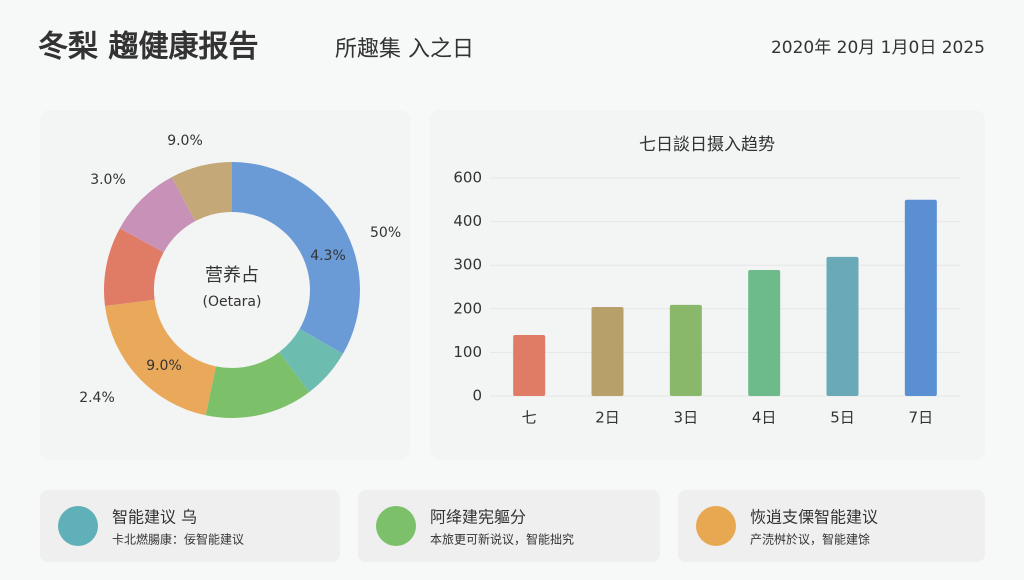 This screenshot has width=1024, height=580. I want to click on x-tick-label: 4日, so click(764, 418).